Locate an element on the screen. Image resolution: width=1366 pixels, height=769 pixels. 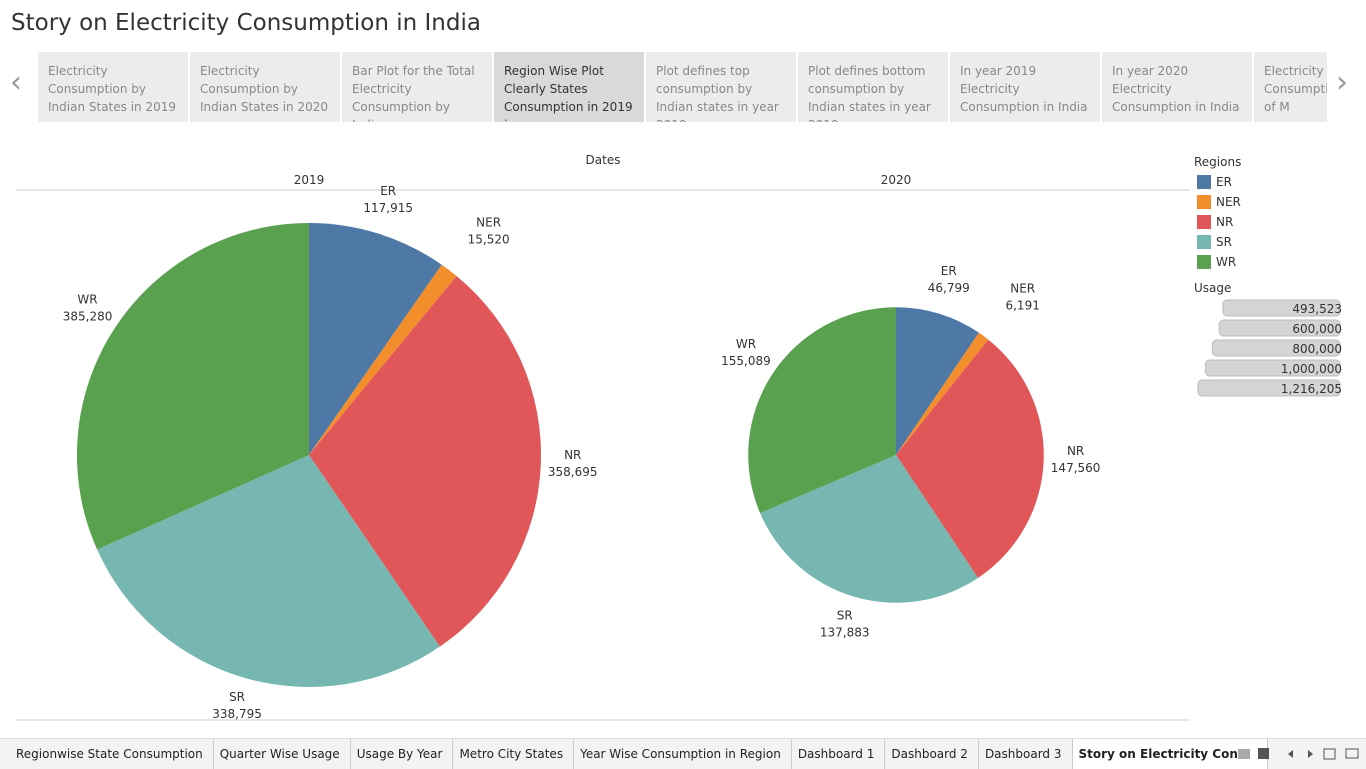
sheet-tab: Year Wise Consumption in Region is located at coordinates (683, 754).